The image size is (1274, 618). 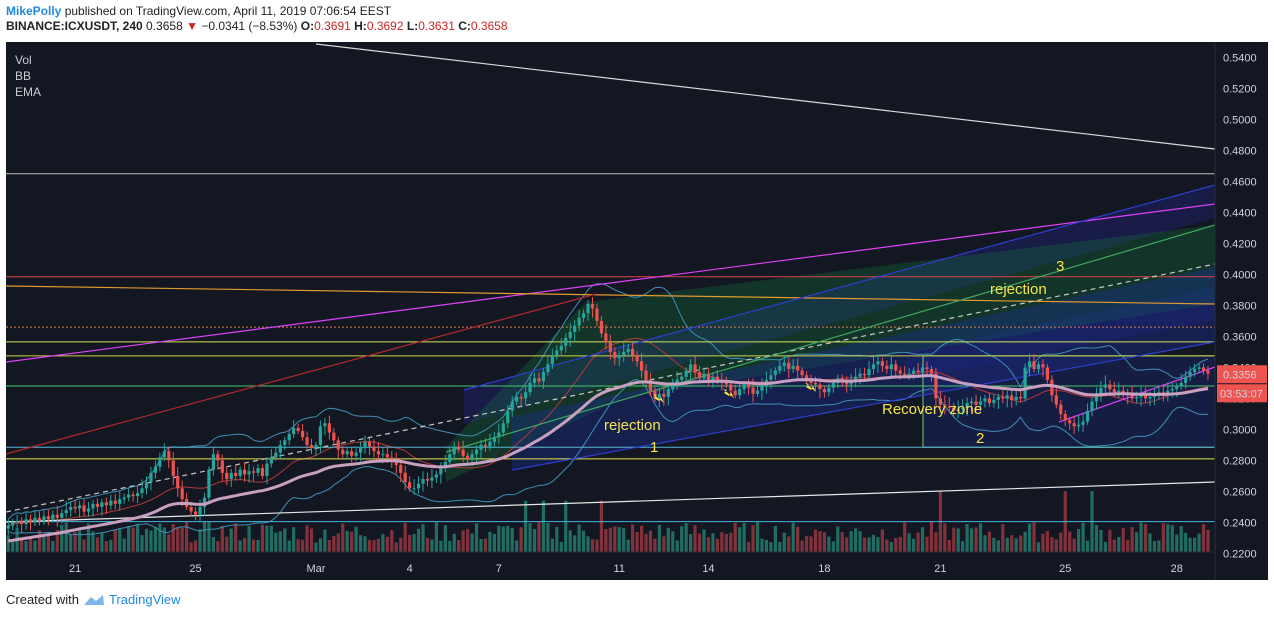 What do you see at coordinates (436, 26) in the screenshot?
I see `low-value: 0.3631` at bounding box center [436, 26].